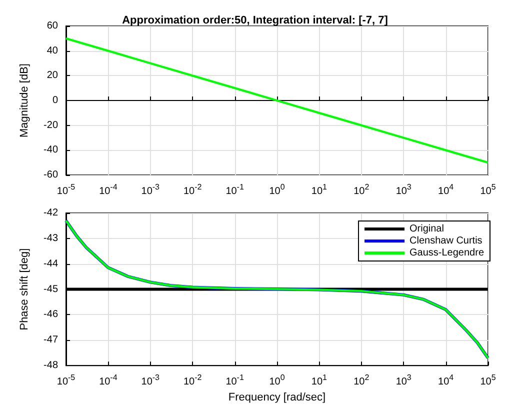  Describe the element at coordinates (51, 340) in the screenshot. I see `y-tick-label: -47` at that location.